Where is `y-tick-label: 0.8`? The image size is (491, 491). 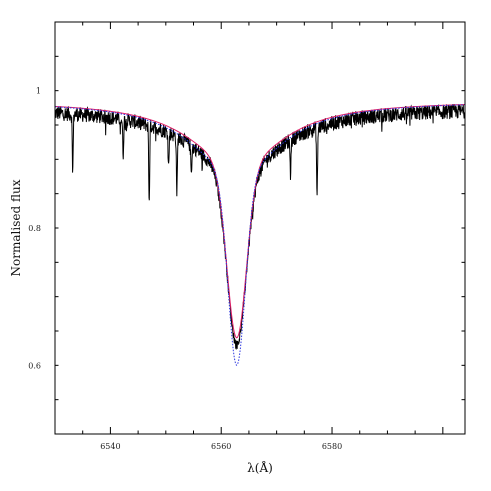
y-tick-label: 0.8 is located at coordinates (34, 228).